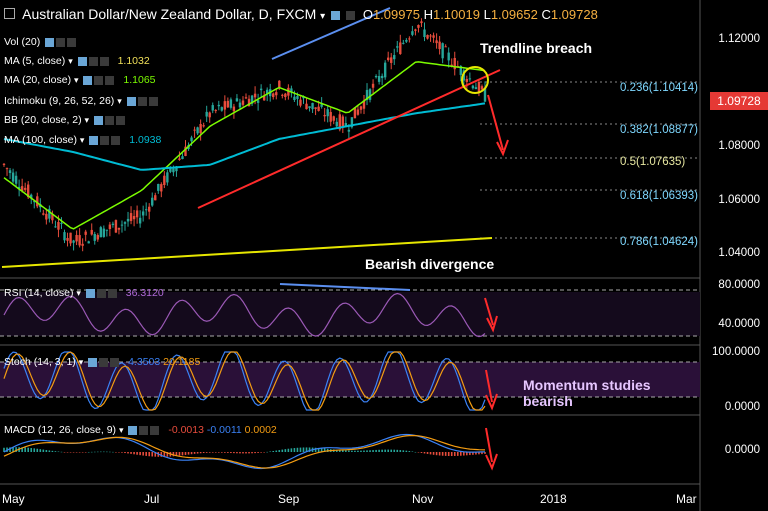 The height and width of the screenshot is (511, 768). I want to click on indicator-ma5: MA (5, close) ▾ 1.1032, so click(77, 61).